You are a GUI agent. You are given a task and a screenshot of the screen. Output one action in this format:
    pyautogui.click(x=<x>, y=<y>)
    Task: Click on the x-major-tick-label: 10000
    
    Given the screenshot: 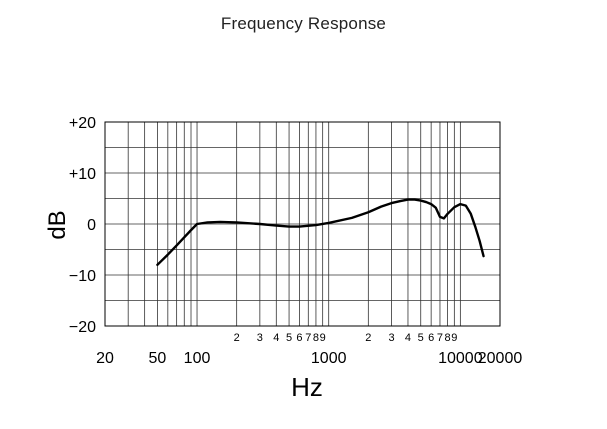 What is the action you would take?
    pyautogui.click(x=460, y=358)
    